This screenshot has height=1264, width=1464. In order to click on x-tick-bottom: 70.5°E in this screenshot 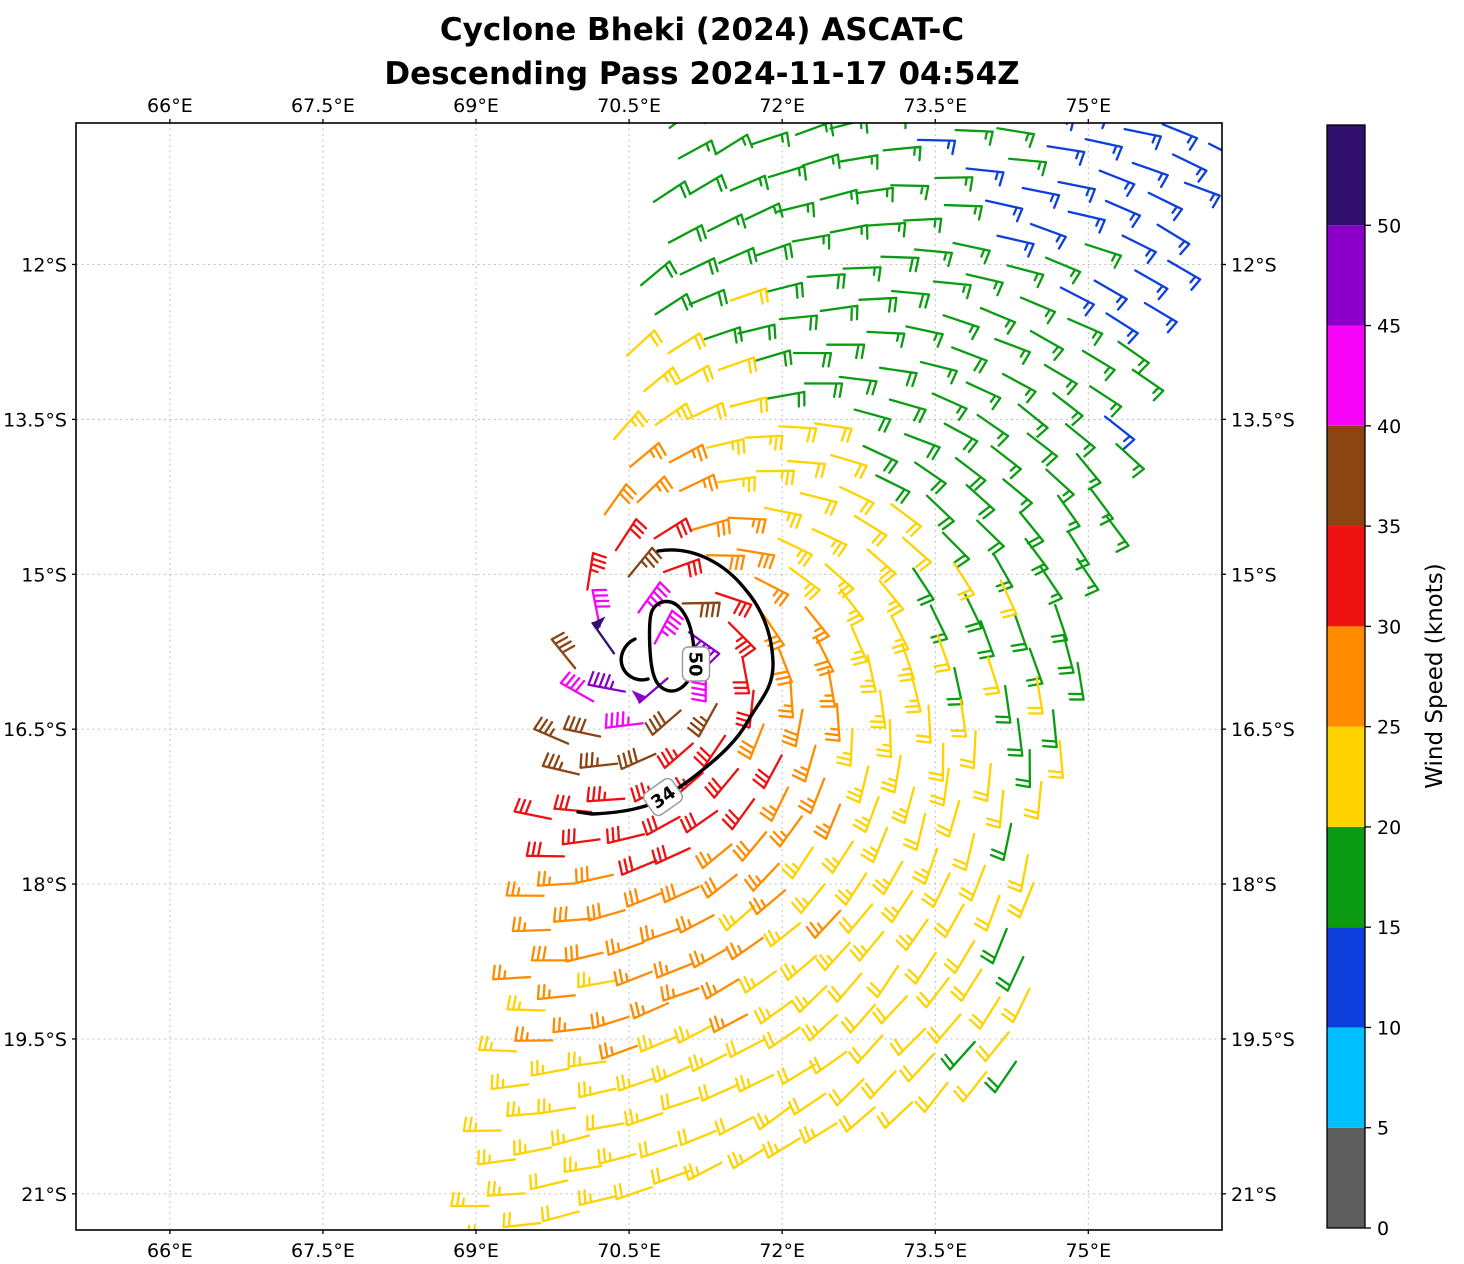, I will do `click(629, 1251)`.